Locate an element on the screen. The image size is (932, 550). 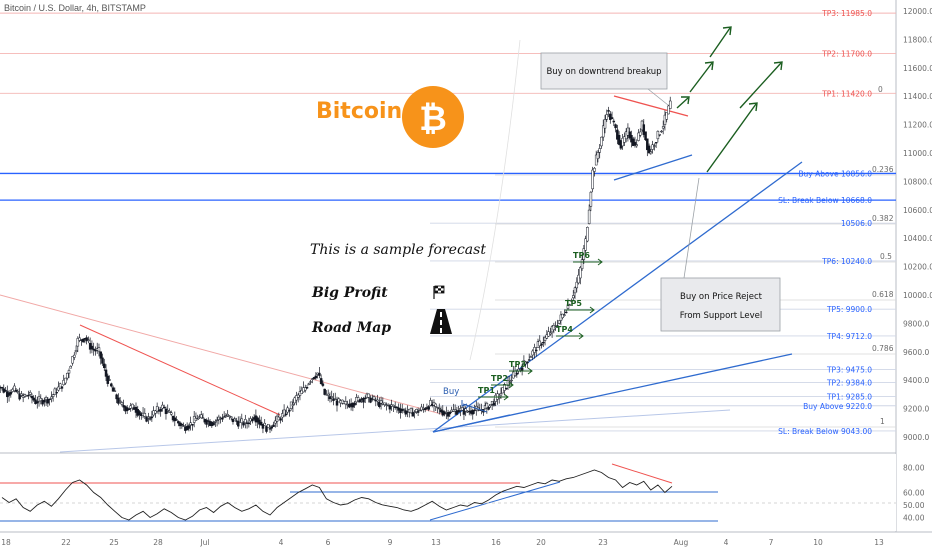
arrow-up-icon is located at coordinates (720, 42).